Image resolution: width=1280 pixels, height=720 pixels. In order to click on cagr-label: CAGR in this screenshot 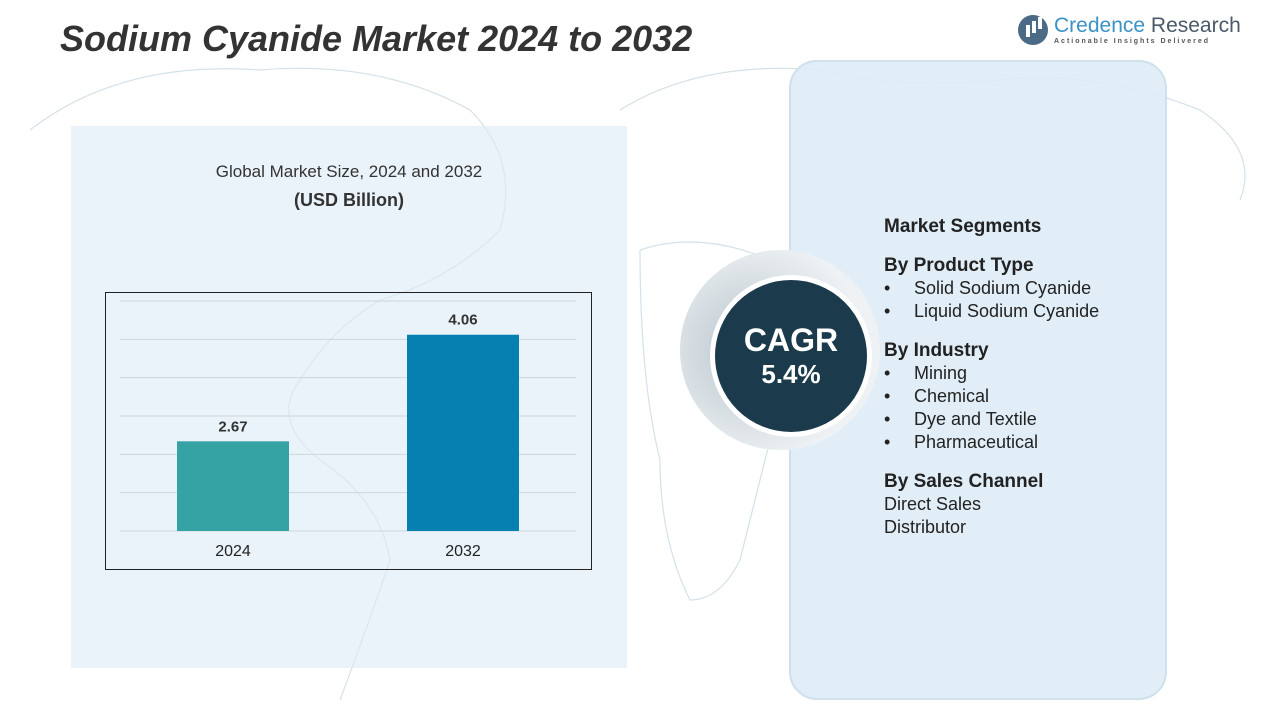, I will do `click(791, 340)`.